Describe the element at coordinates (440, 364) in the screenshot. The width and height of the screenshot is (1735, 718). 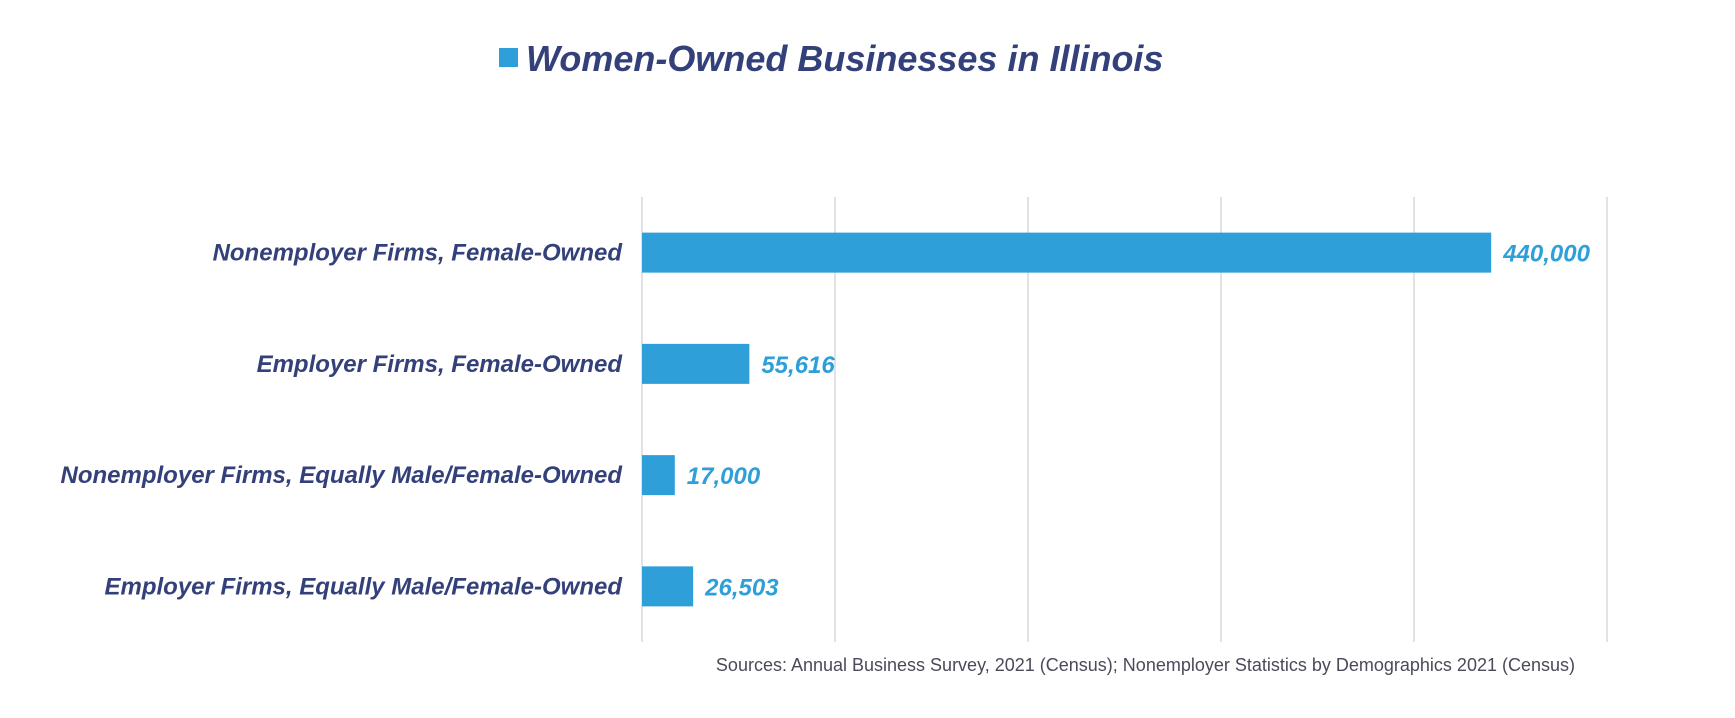
I see `category-label: Employer Firms, Female-Owned` at that location.